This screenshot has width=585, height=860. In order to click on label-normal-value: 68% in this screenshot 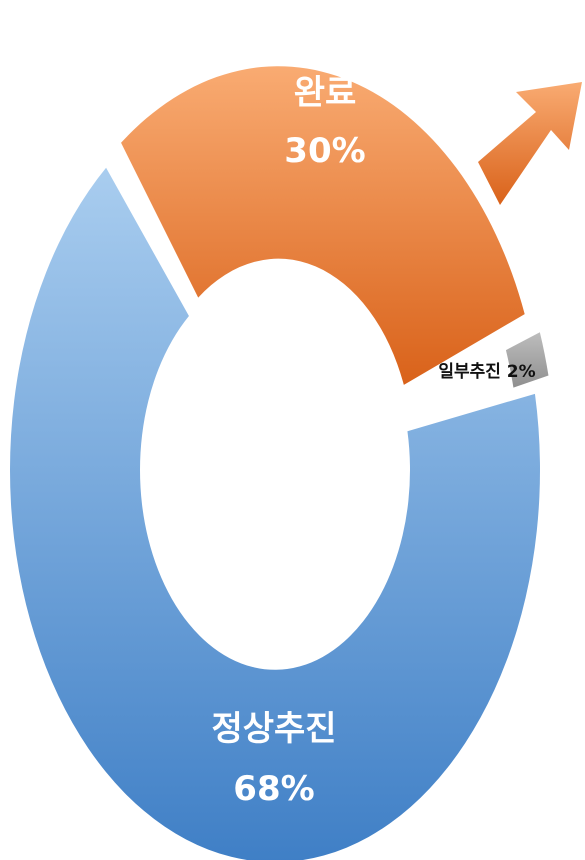, I will do `click(273, 789)`.